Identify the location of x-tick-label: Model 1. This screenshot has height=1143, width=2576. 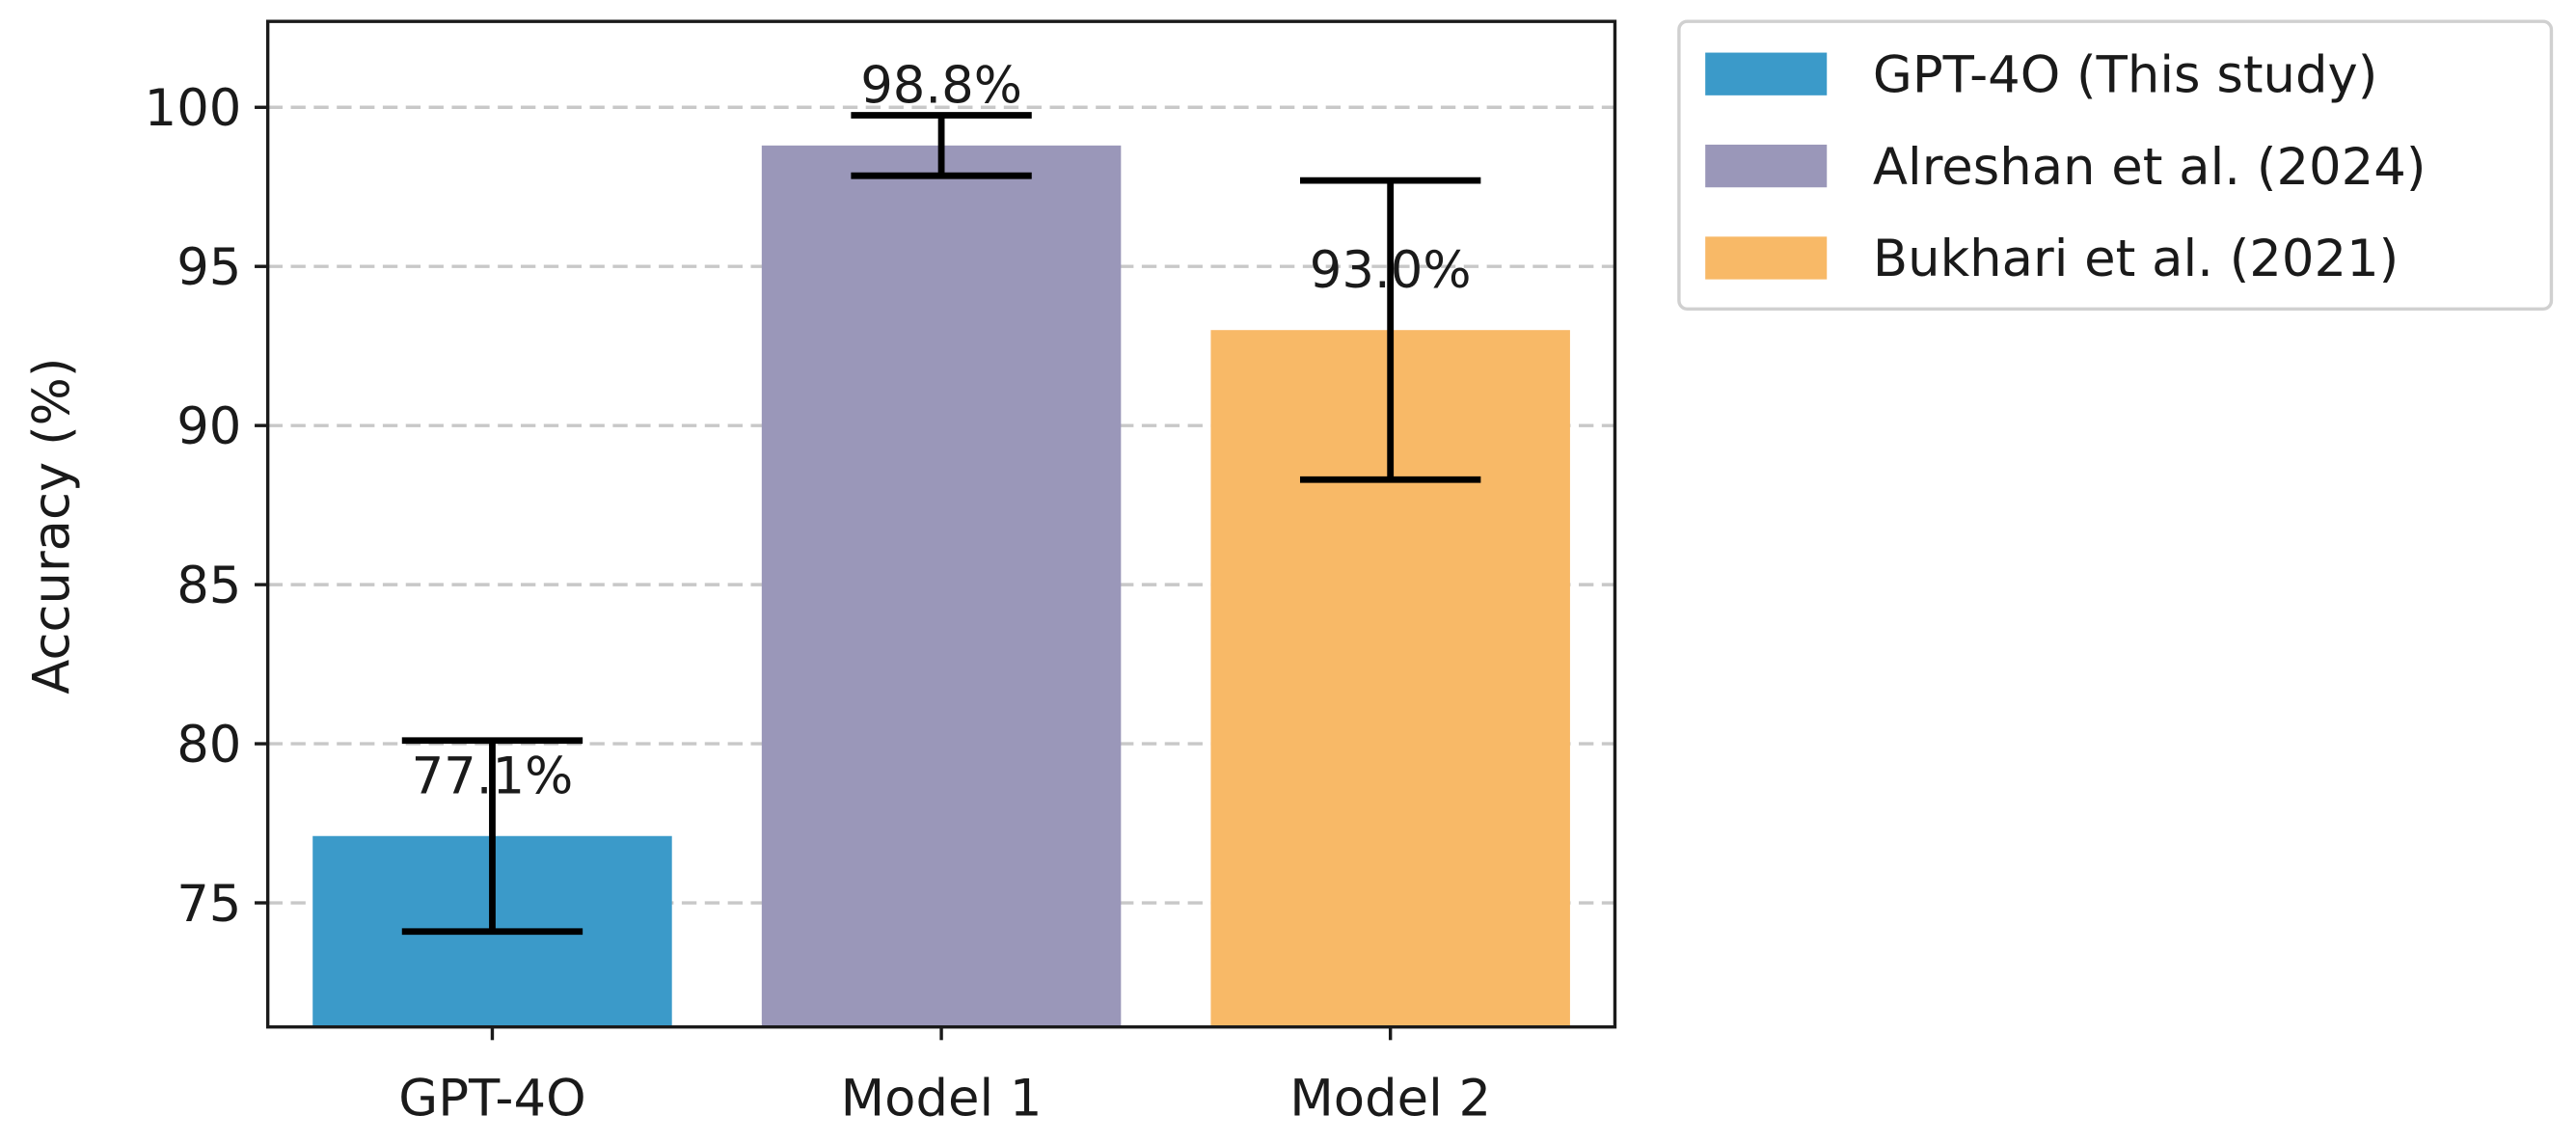
(942, 1100).